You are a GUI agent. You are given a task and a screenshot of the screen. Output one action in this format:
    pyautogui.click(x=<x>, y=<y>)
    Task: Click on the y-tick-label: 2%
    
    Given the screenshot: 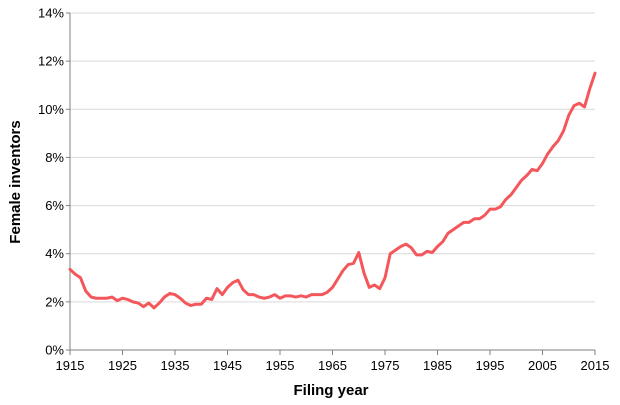 What is the action you would take?
    pyautogui.click(x=54, y=301)
    